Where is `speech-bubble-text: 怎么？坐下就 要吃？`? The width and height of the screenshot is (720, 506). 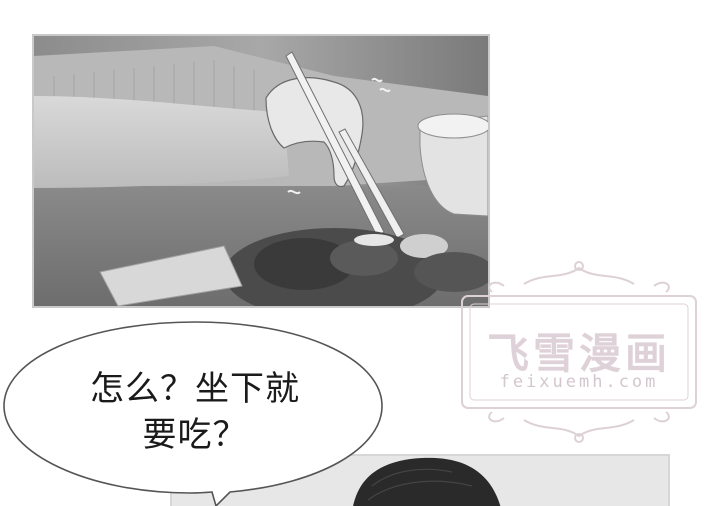 speech-bubble-text: 怎么？坐下就 要吃？ is located at coordinates (195, 412).